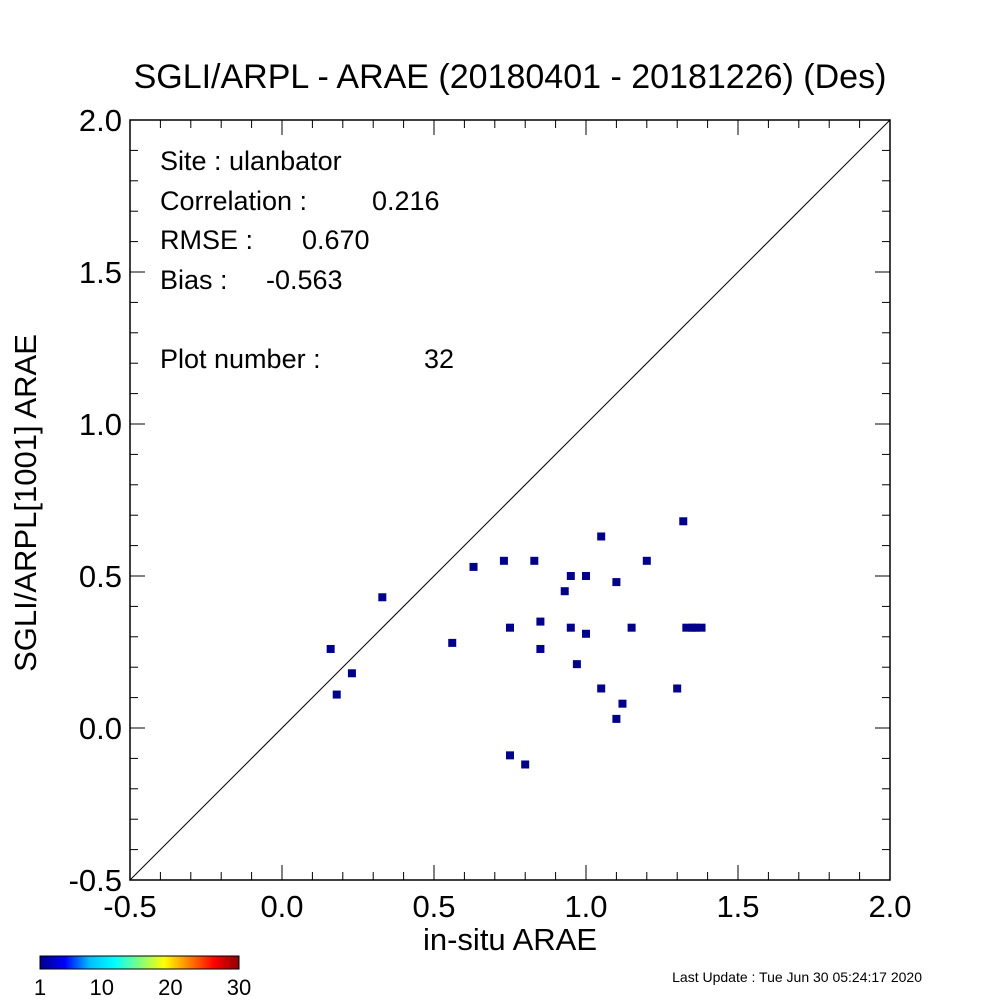 The image size is (1000, 1000). What do you see at coordinates (95, 880) in the screenshot?
I see `y-tick-label: -0.5` at bounding box center [95, 880].